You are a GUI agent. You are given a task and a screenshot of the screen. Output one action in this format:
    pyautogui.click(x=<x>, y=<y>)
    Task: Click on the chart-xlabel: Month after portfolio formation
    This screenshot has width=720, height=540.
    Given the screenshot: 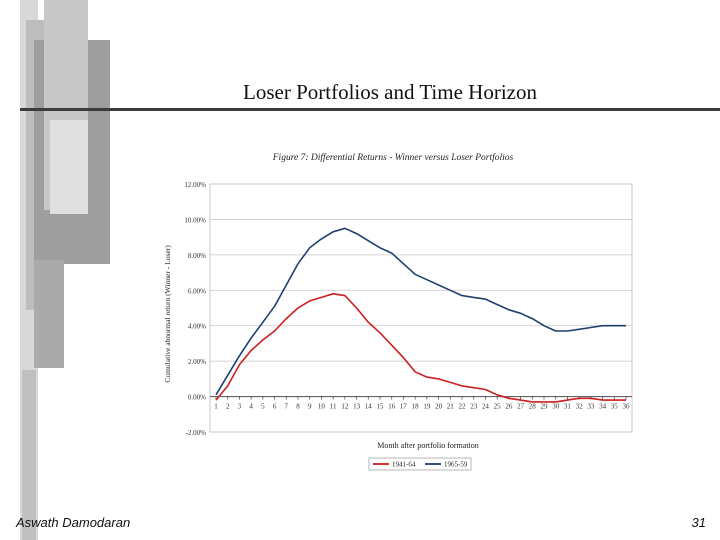 What is the action you would take?
    pyautogui.click(x=428, y=445)
    